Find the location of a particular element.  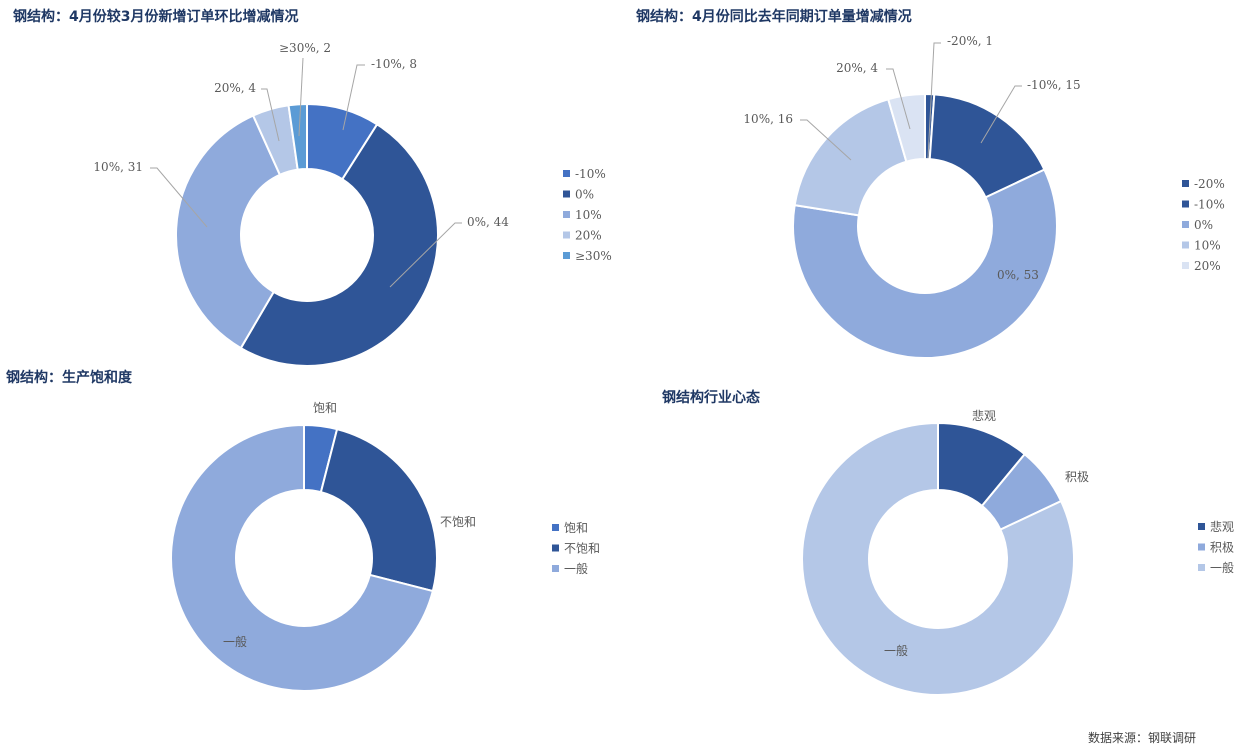

legend-label-2-4: 10% is located at coordinates (1207, 246).